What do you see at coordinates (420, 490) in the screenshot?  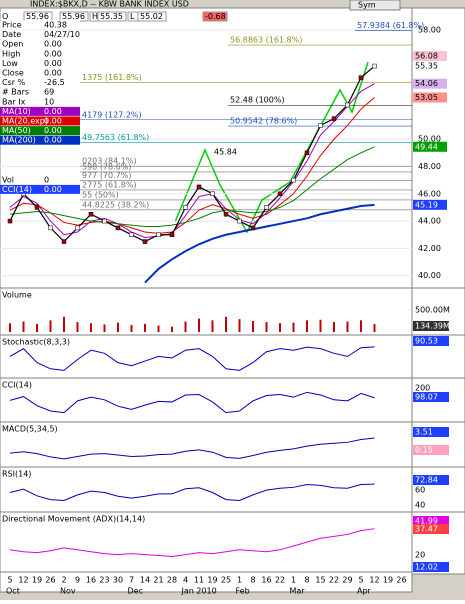 I see `indicator-axis-label: 60` at bounding box center [420, 490].